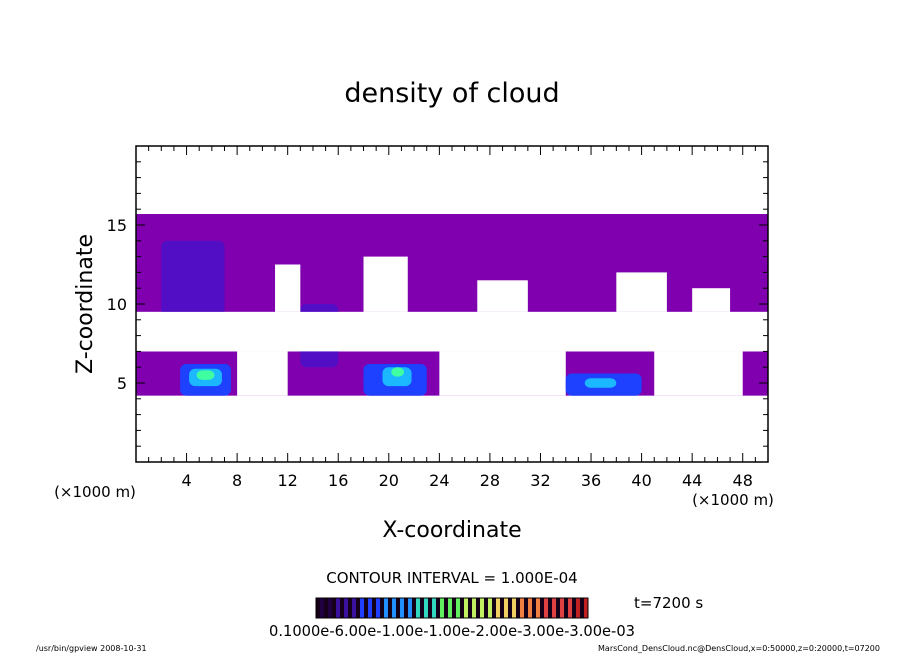 This screenshot has height=654, width=904. I want to click on y-tick-label: 10, so click(117, 304).